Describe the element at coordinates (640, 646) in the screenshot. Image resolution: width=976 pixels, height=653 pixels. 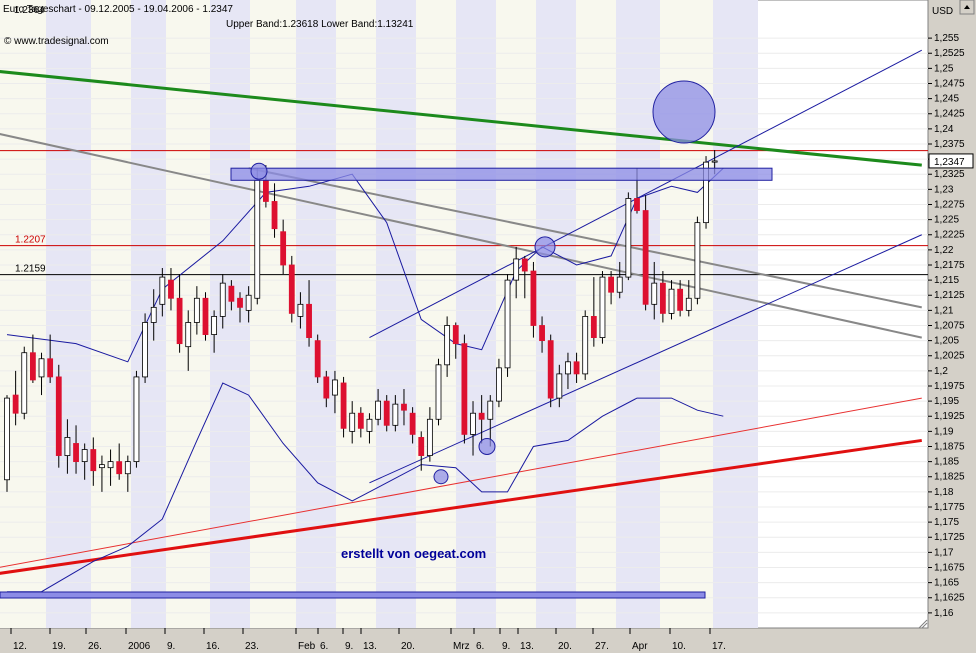
I see `x-tick-label: Apr` at that location.